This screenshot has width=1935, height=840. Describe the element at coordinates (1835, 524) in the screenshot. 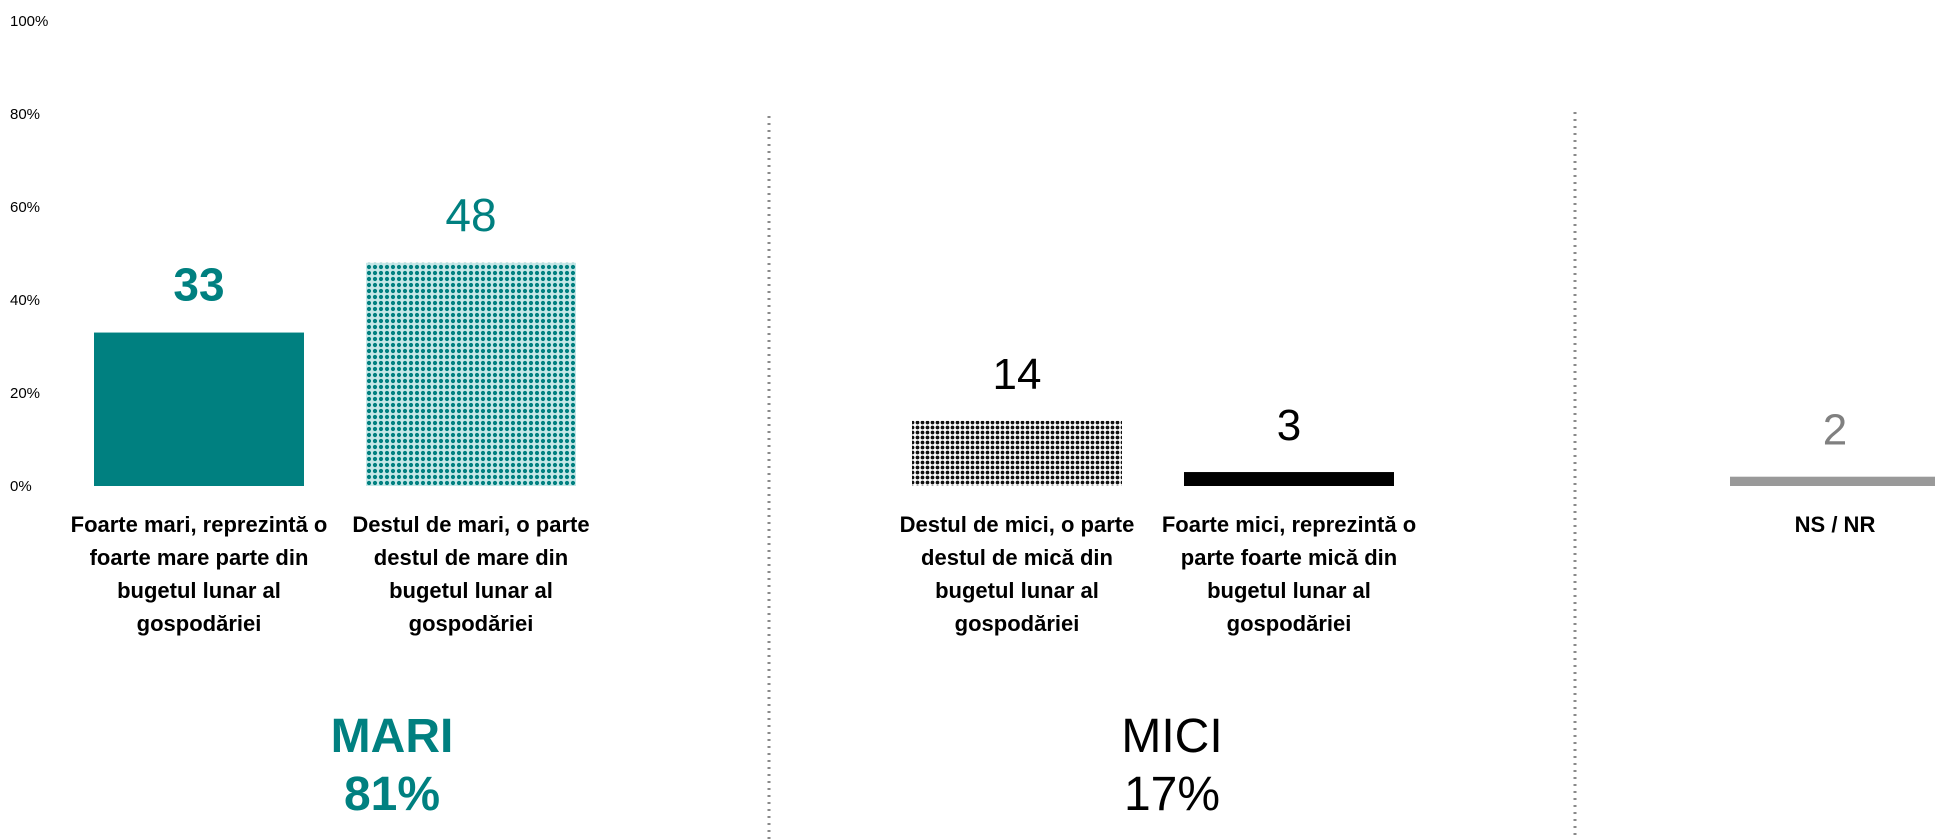

I see `category-label: NS / NR` at that location.